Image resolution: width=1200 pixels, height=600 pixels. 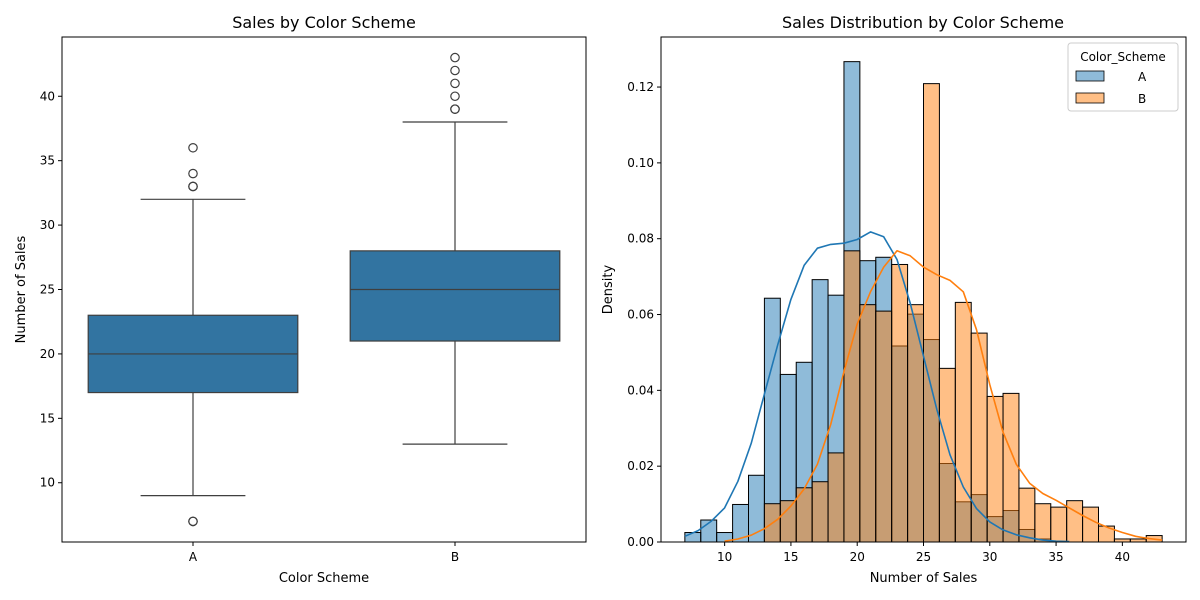 What do you see at coordinates (640, 542) in the screenshot?
I see `hist-ytick-label: 0.00` at bounding box center [640, 542].